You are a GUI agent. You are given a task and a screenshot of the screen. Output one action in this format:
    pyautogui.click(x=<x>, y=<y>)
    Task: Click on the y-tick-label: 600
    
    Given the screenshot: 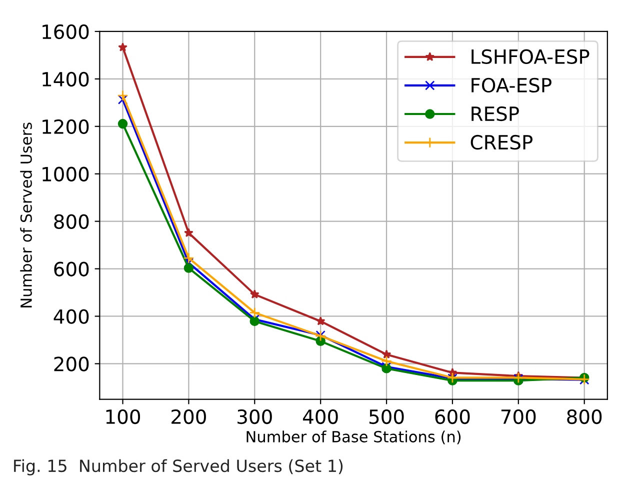 What is the action you would take?
    pyautogui.click(x=71, y=269)
    